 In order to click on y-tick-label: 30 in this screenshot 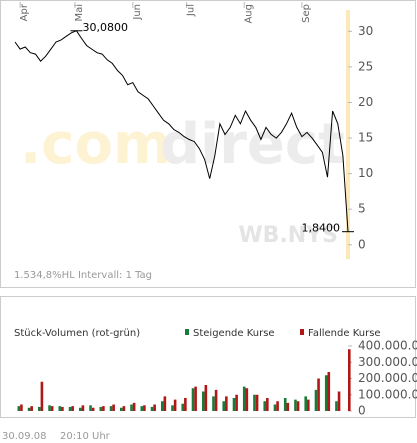, I will do `click(365, 31)`.